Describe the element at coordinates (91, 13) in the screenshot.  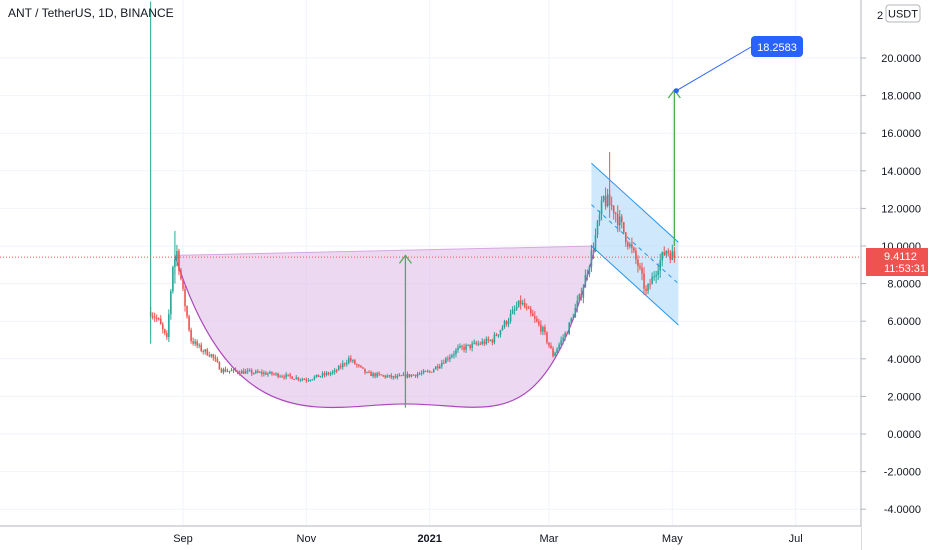
I see `chart-title: ANT / TetherUS, 1D, BINANCE` at that location.